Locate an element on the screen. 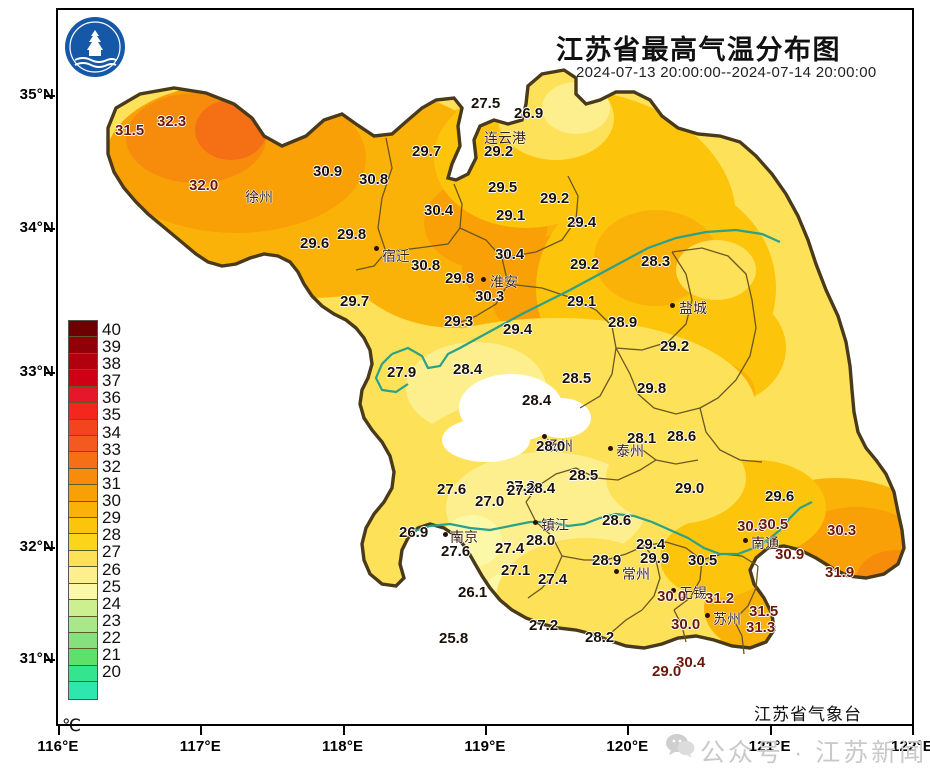 This screenshot has width=930, height=769. station-temperature-label: 29.5 is located at coordinates (503, 187).